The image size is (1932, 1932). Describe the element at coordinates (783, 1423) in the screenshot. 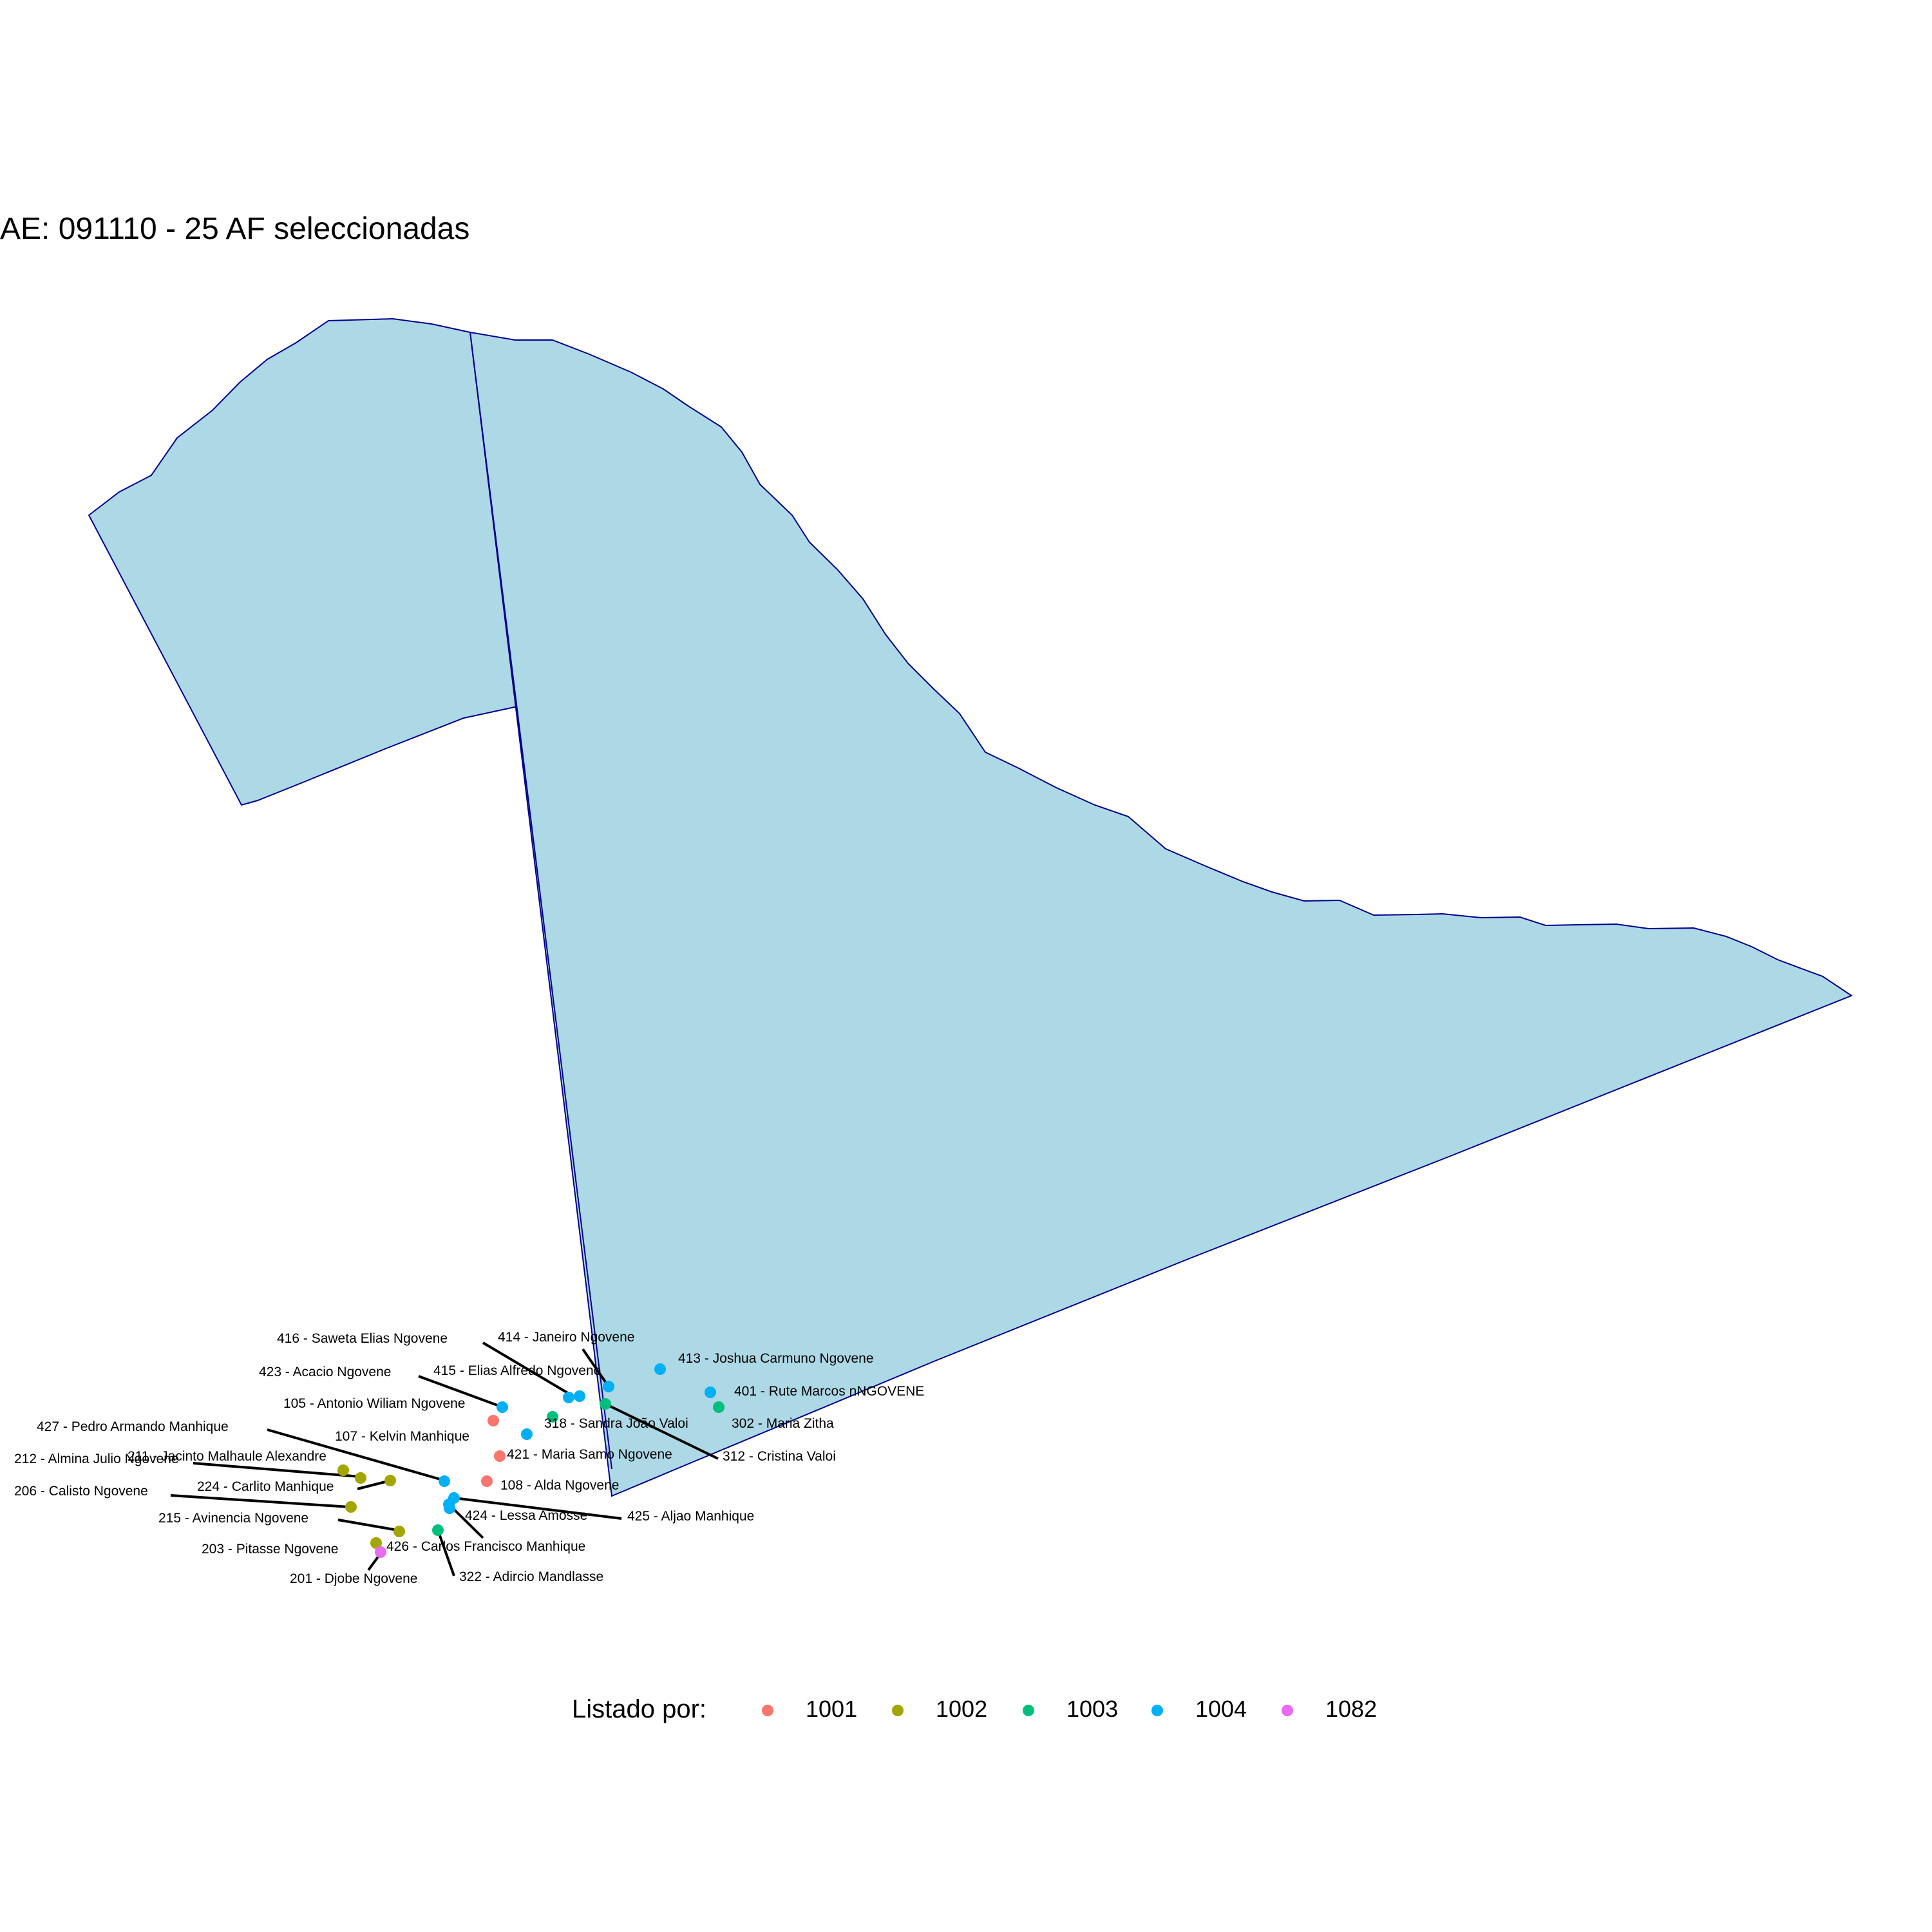

I see `point-label: 302 - Maria Zitha` at that location.